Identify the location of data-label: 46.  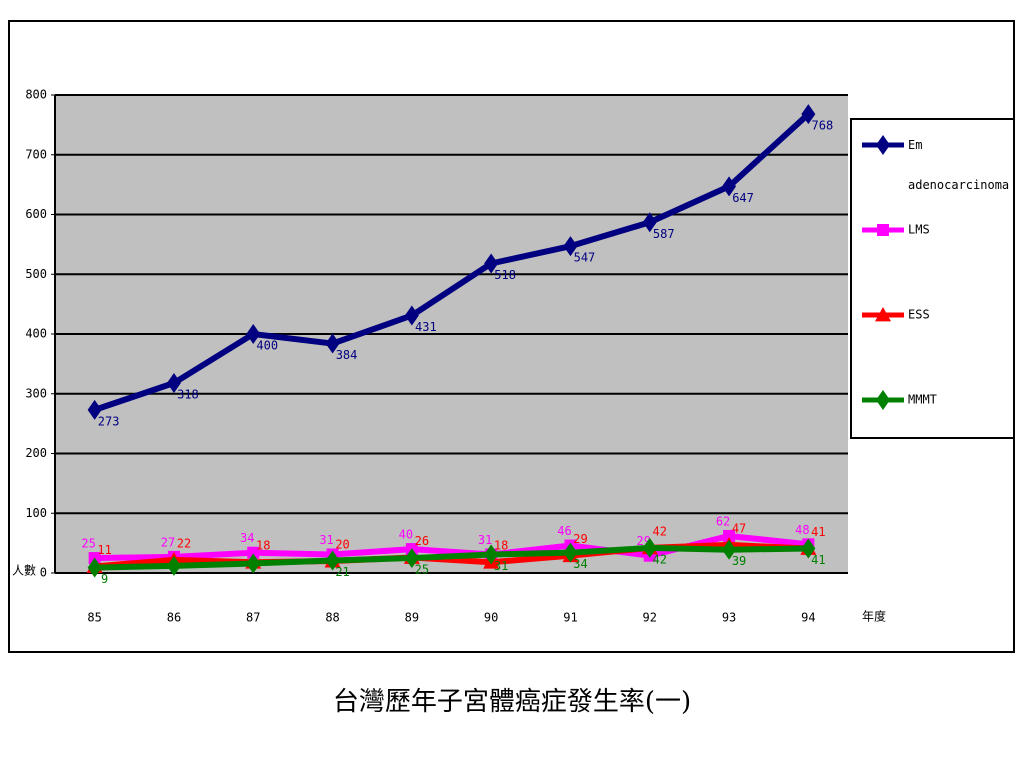
(564, 531).